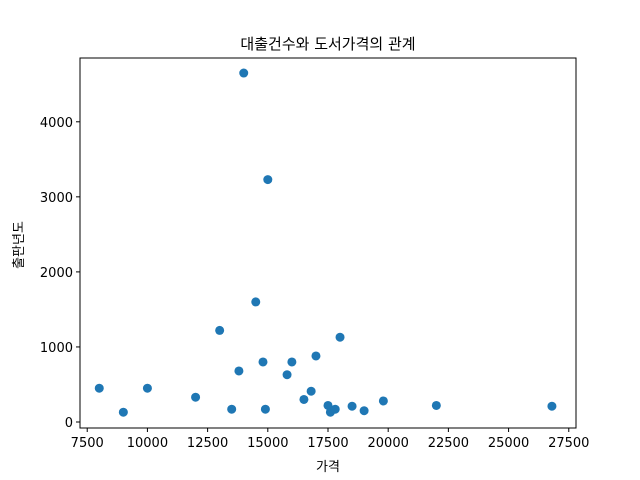 The width and height of the screenshot is (640, 480). I want to click on x-tick-label: 12500, so click(207, 443).